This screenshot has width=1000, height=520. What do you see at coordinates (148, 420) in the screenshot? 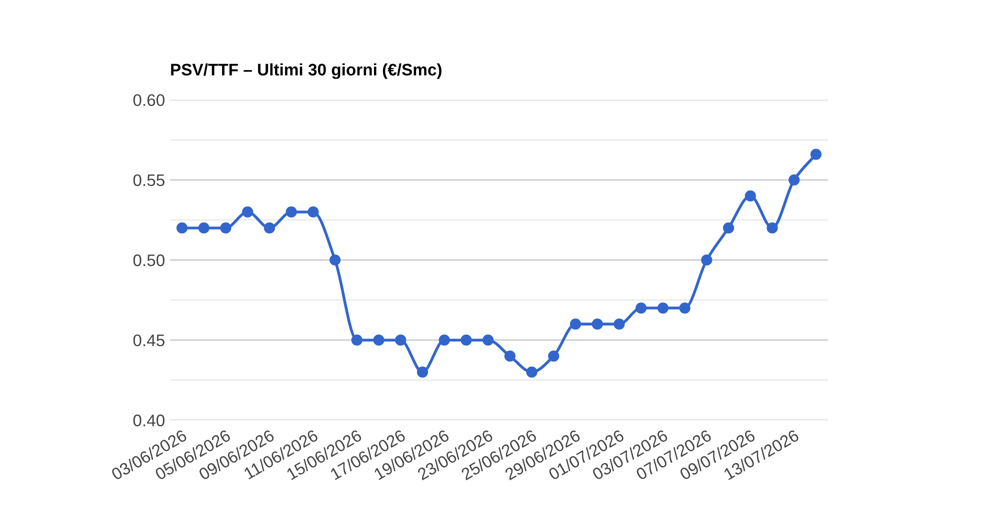
I see `y-tick-label: 0.40` at bounding box center [148, 420].